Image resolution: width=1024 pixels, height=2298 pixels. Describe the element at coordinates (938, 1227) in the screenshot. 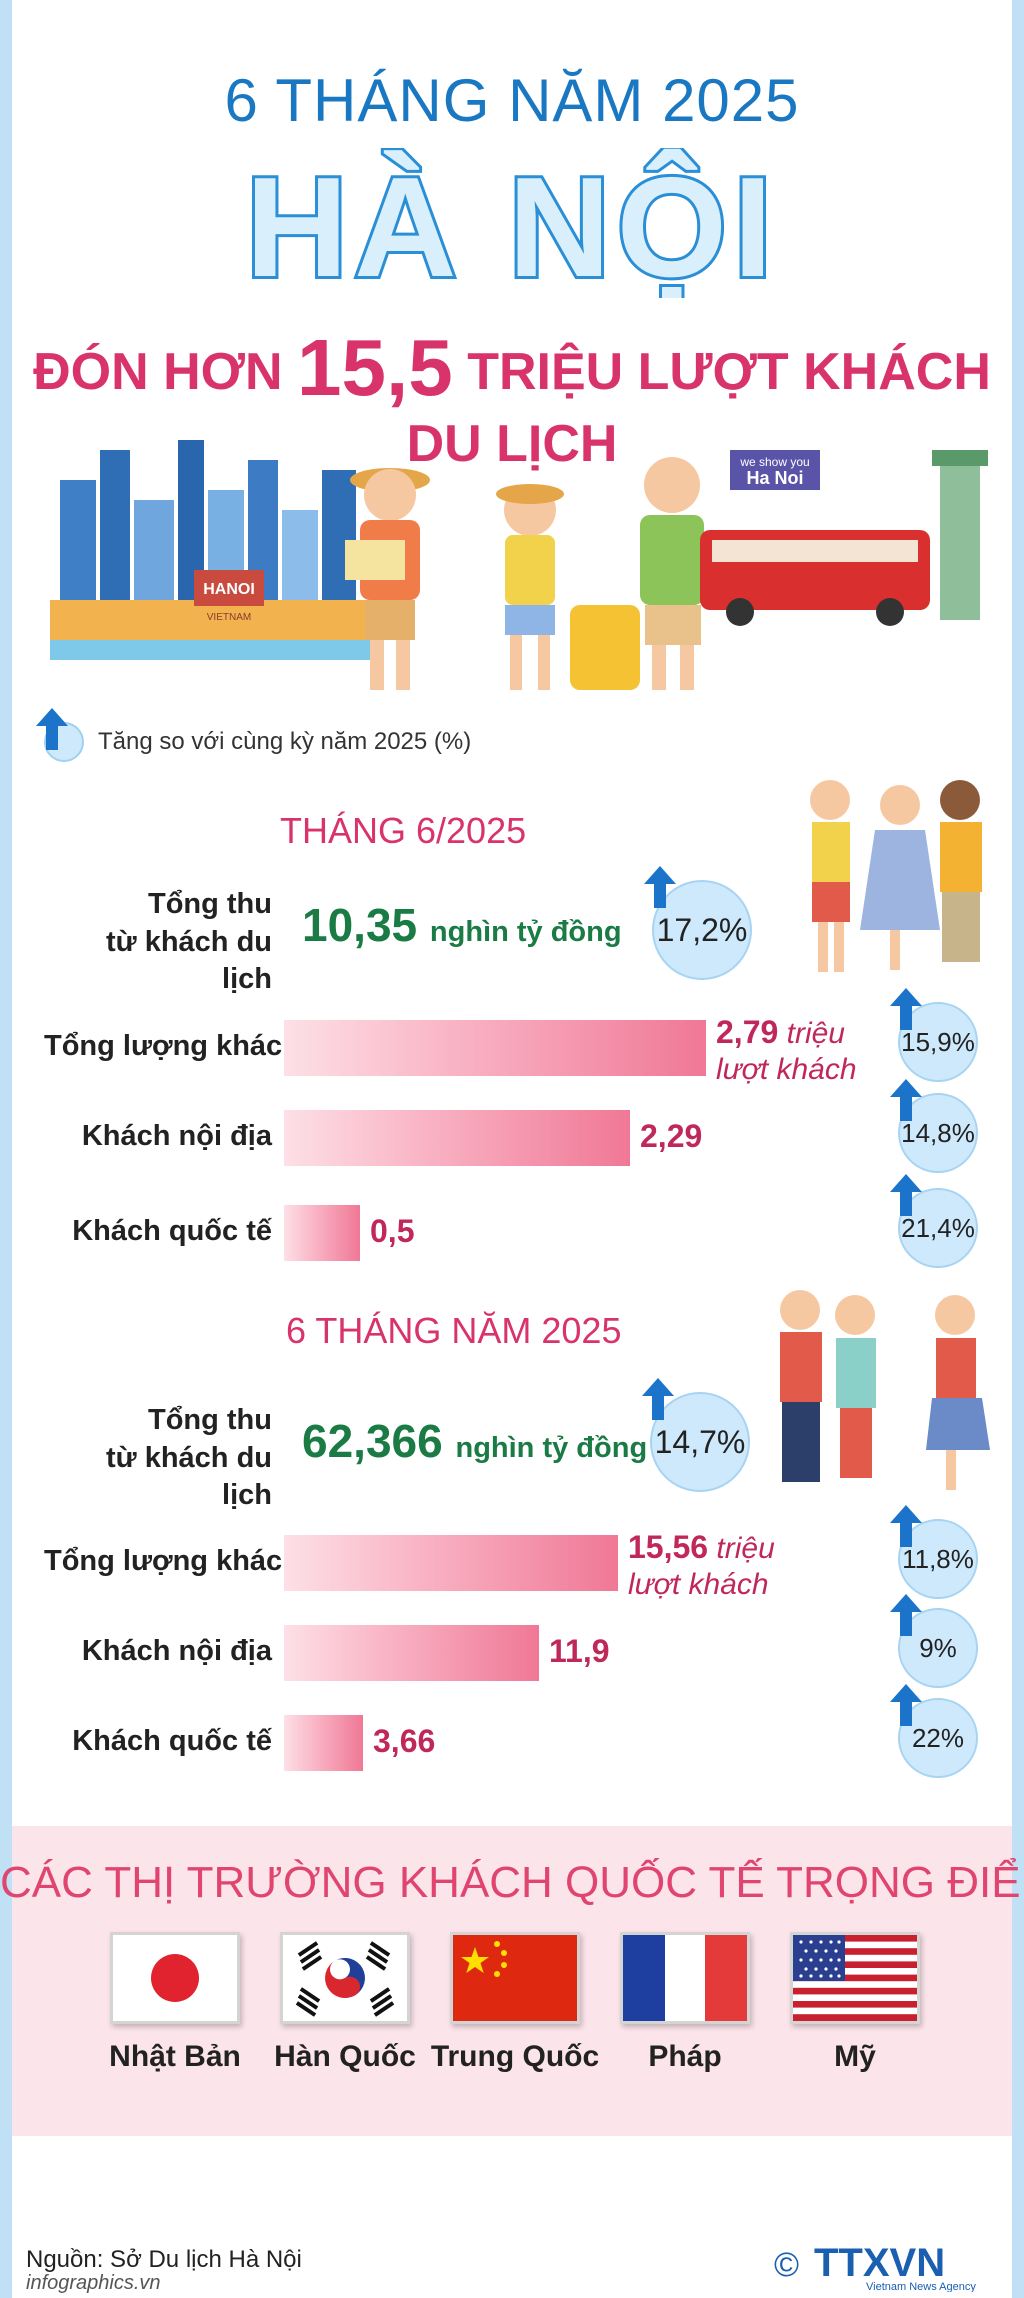

I see `growth-value: 21,4%` at that location.